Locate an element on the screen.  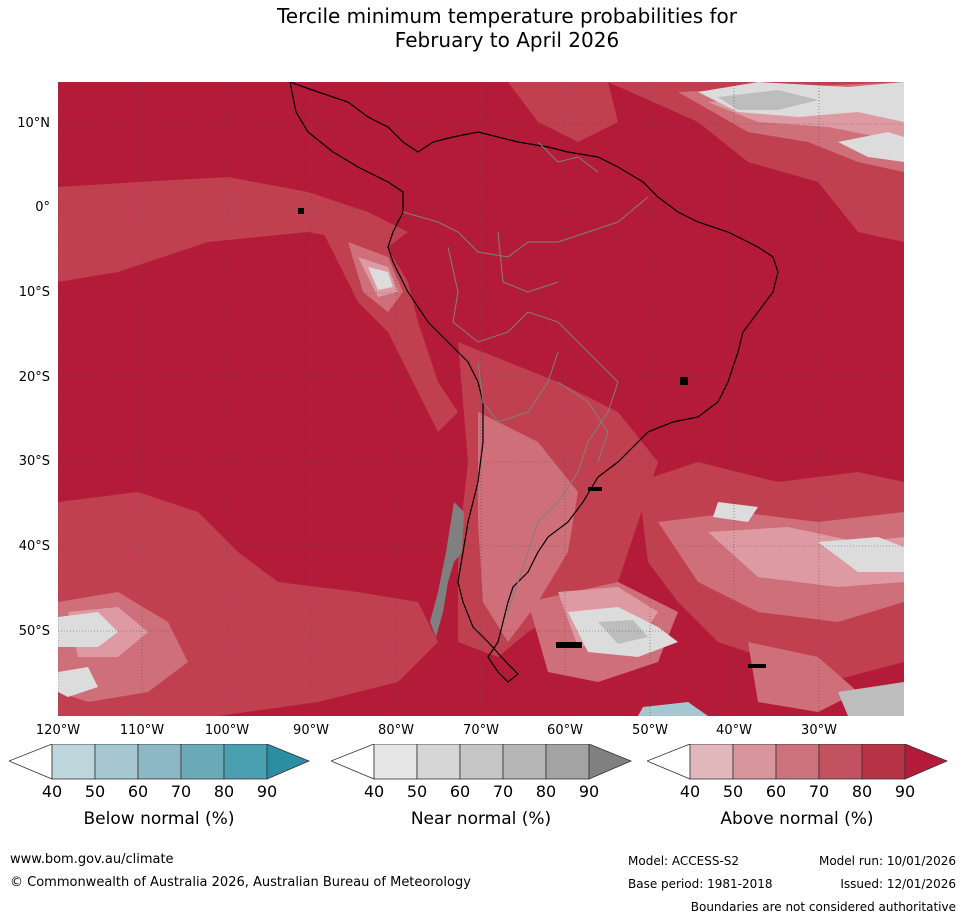
below-tick-50: 50 is located at coordinates (95, 791).